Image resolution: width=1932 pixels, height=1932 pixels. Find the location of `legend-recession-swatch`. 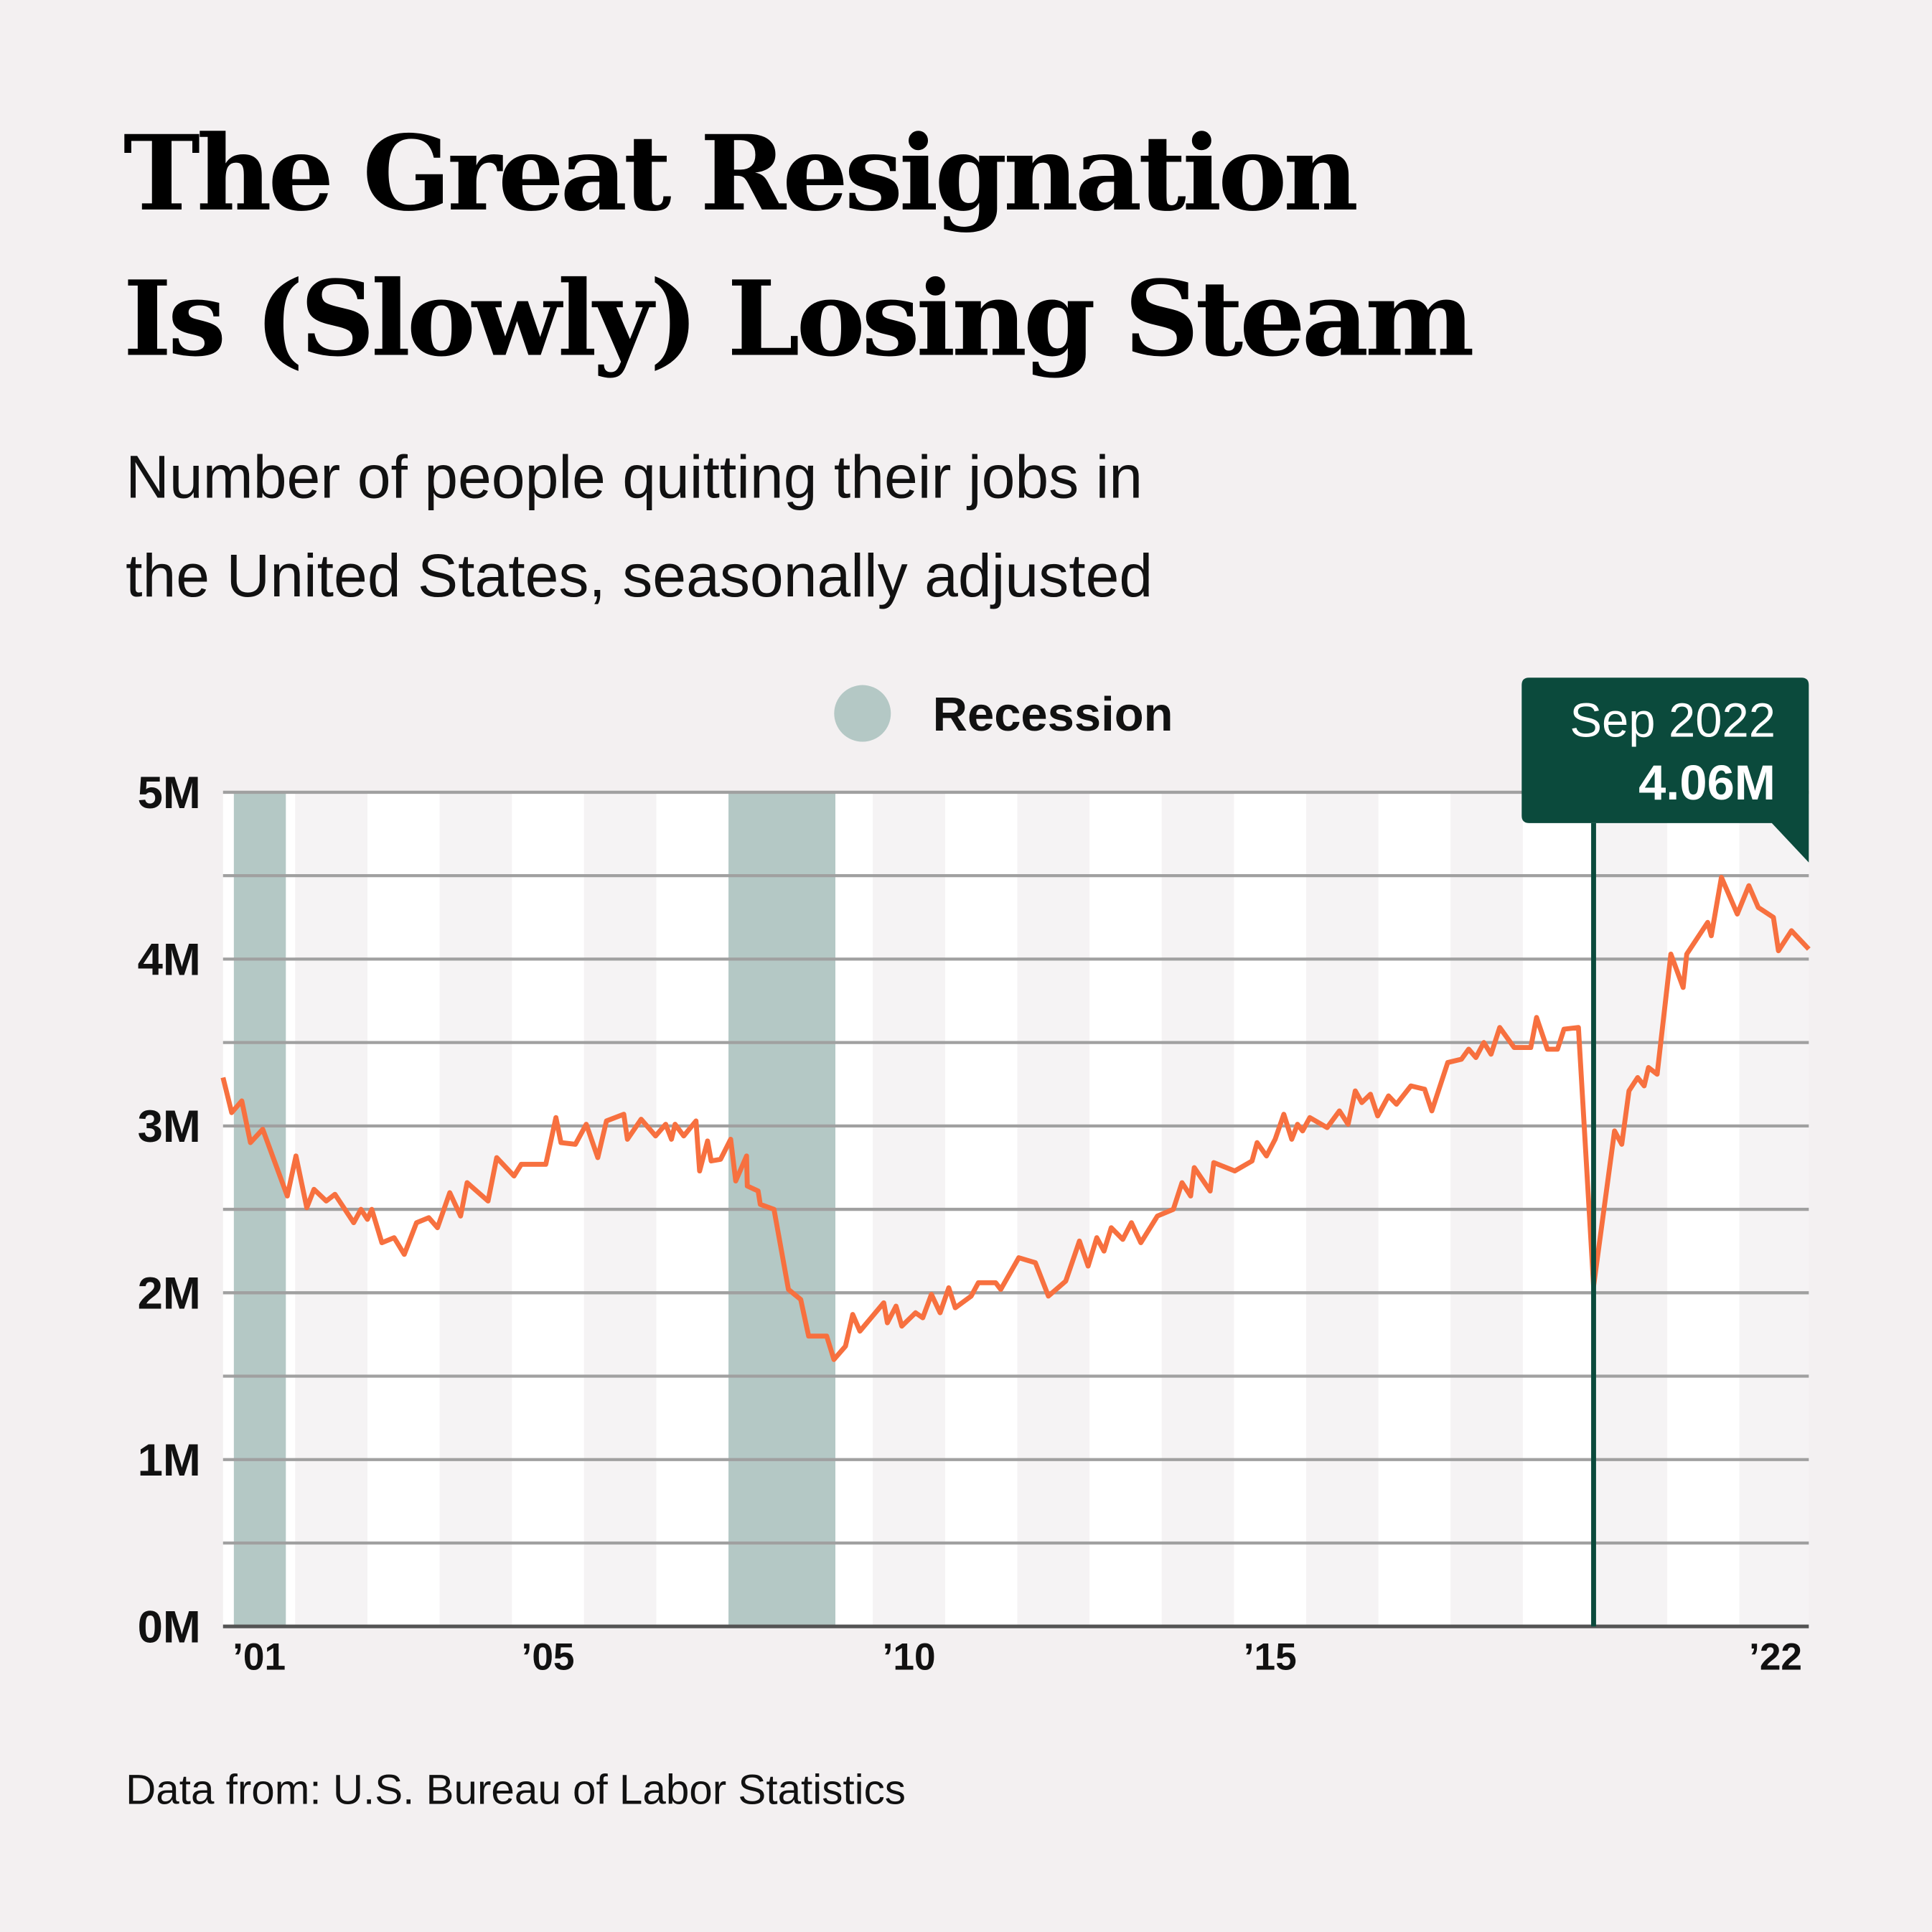

legend-recession-swatch is located at coordinates (862, 713).